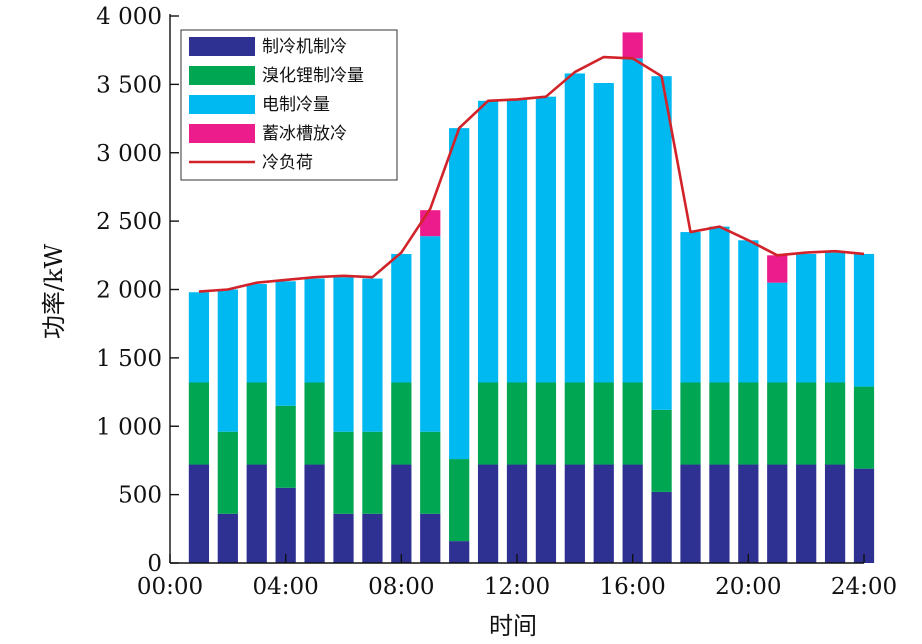  Describe the element at coordinates (313, 76) in the screenshot. I see `legend-label-series-1: 溴化锂制冷量` at that location.